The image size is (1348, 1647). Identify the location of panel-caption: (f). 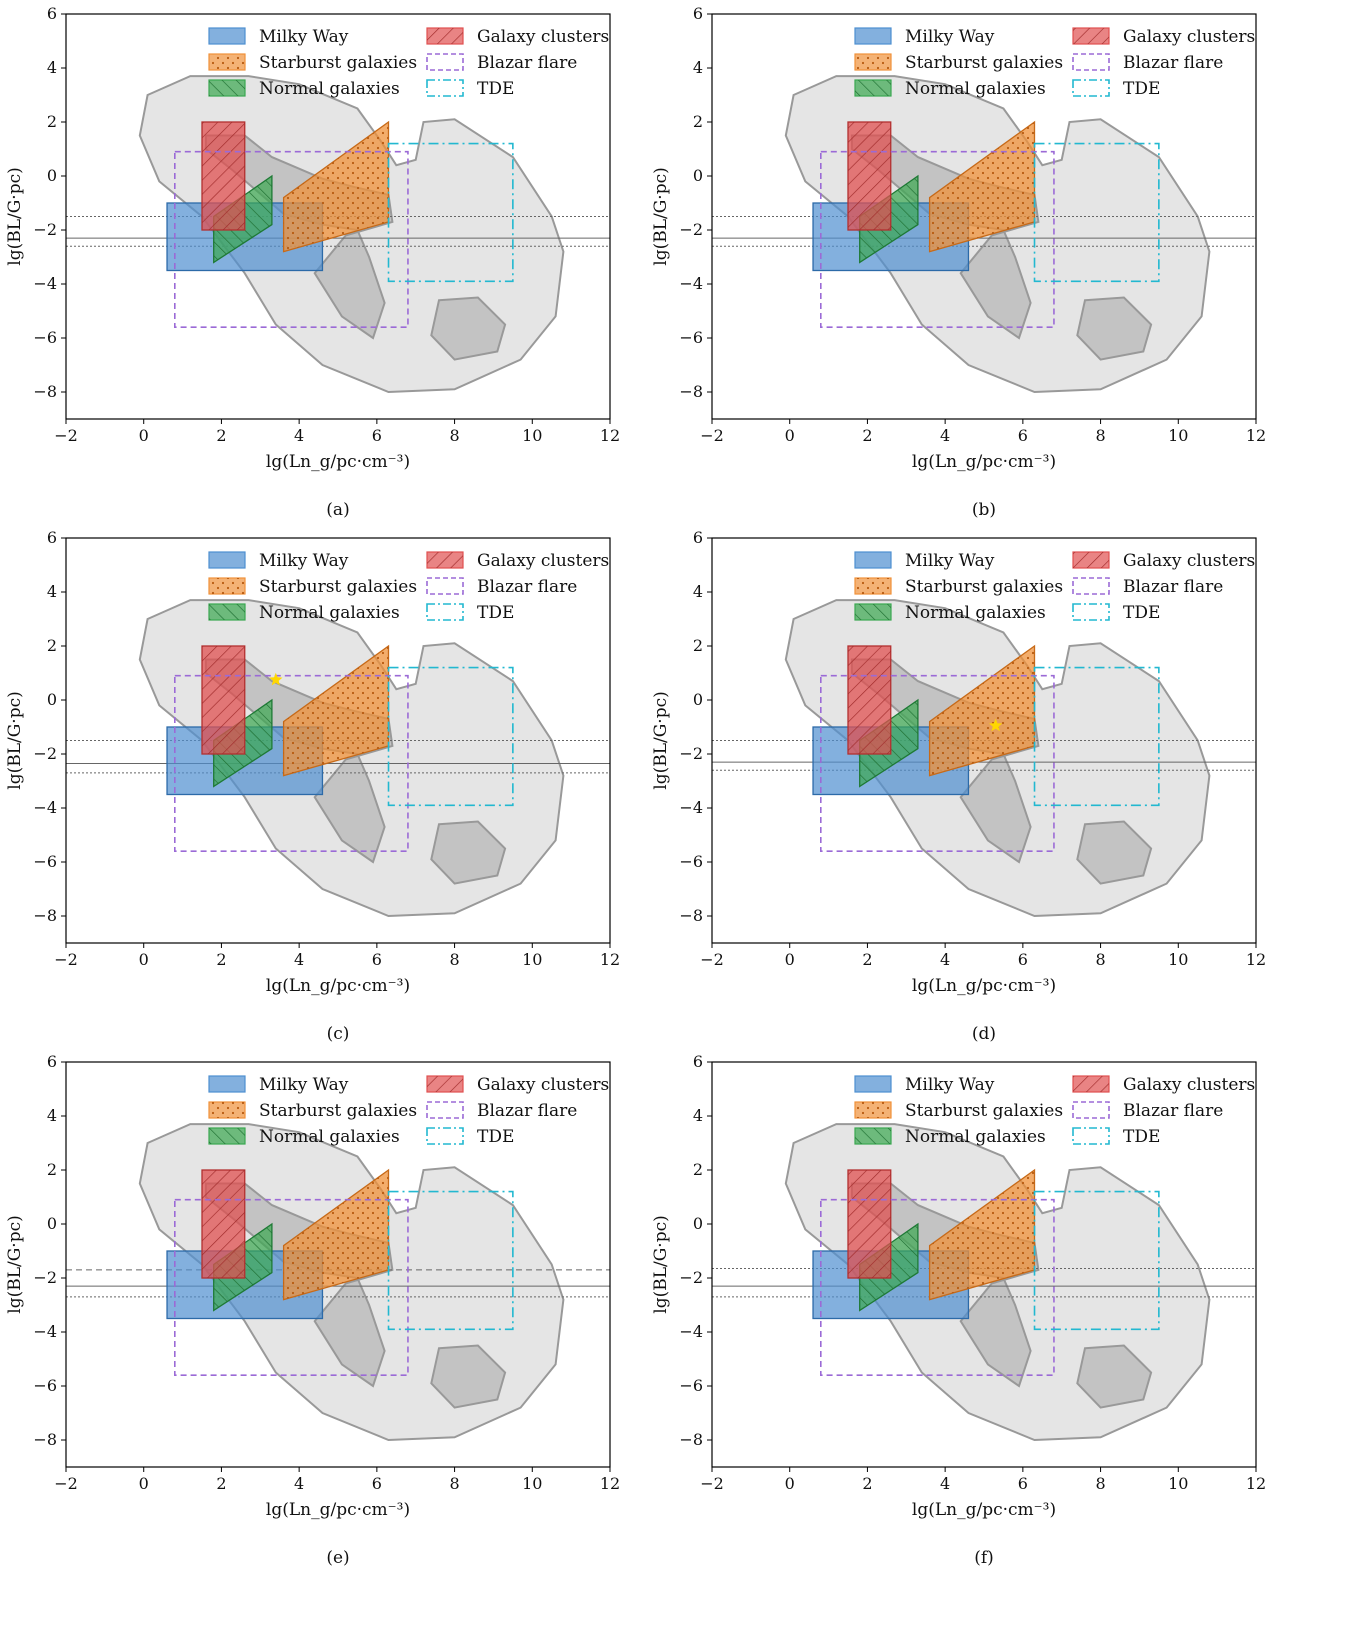
(984, 1558).